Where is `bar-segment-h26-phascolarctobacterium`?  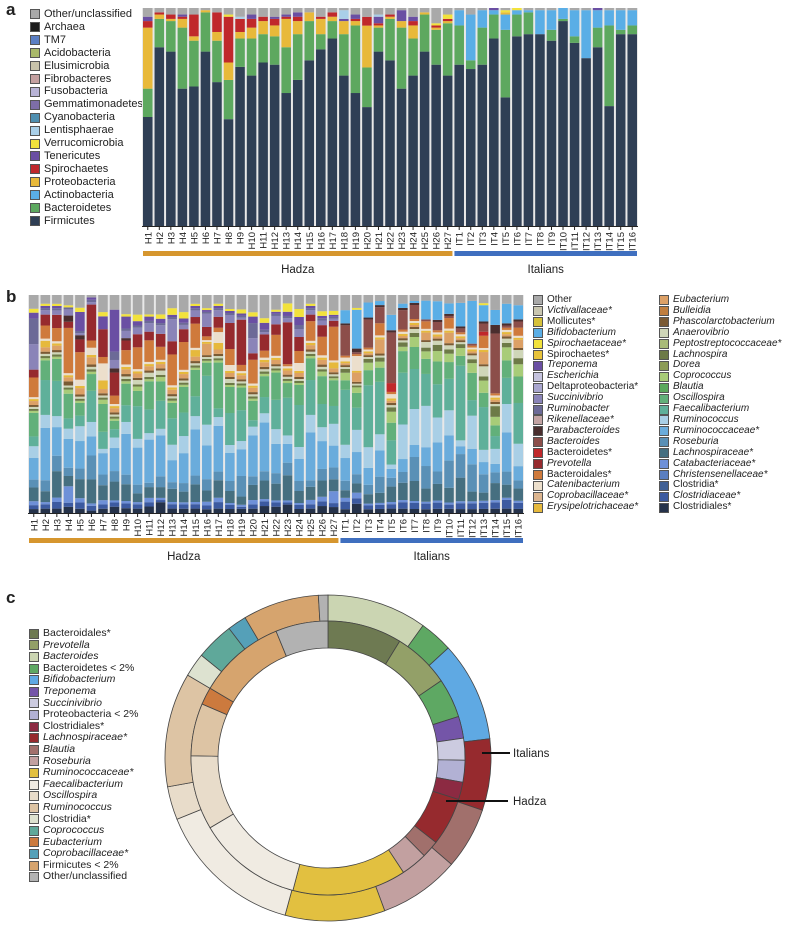
bar-segment-h26-phascolarctobacterium is located at coordinates (322, 365).